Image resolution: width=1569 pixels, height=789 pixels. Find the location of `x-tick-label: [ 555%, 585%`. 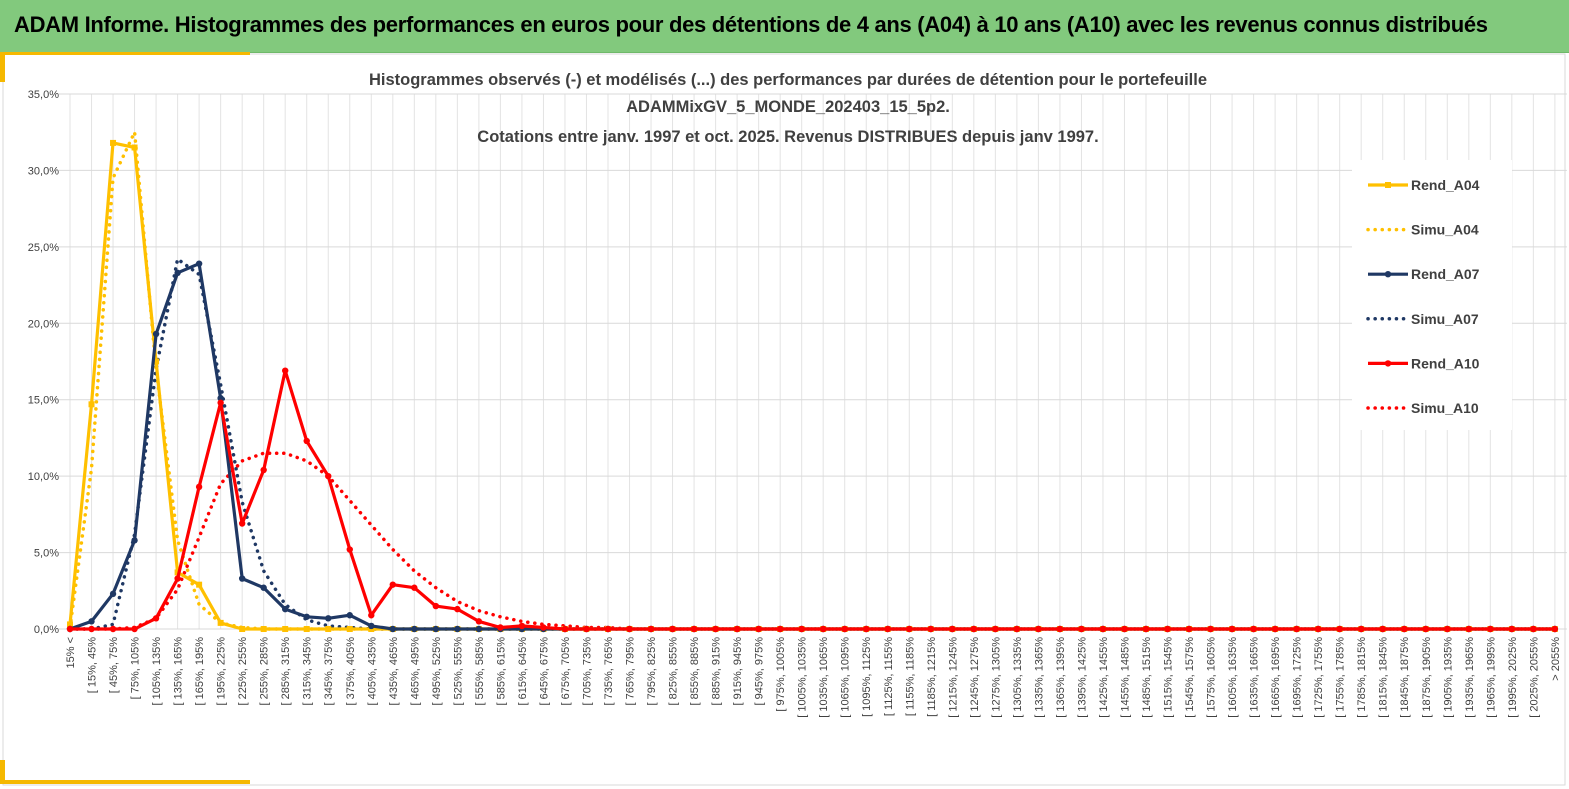

x-tick-label: [ 555%, 585% is located at coordinates (480, 671).